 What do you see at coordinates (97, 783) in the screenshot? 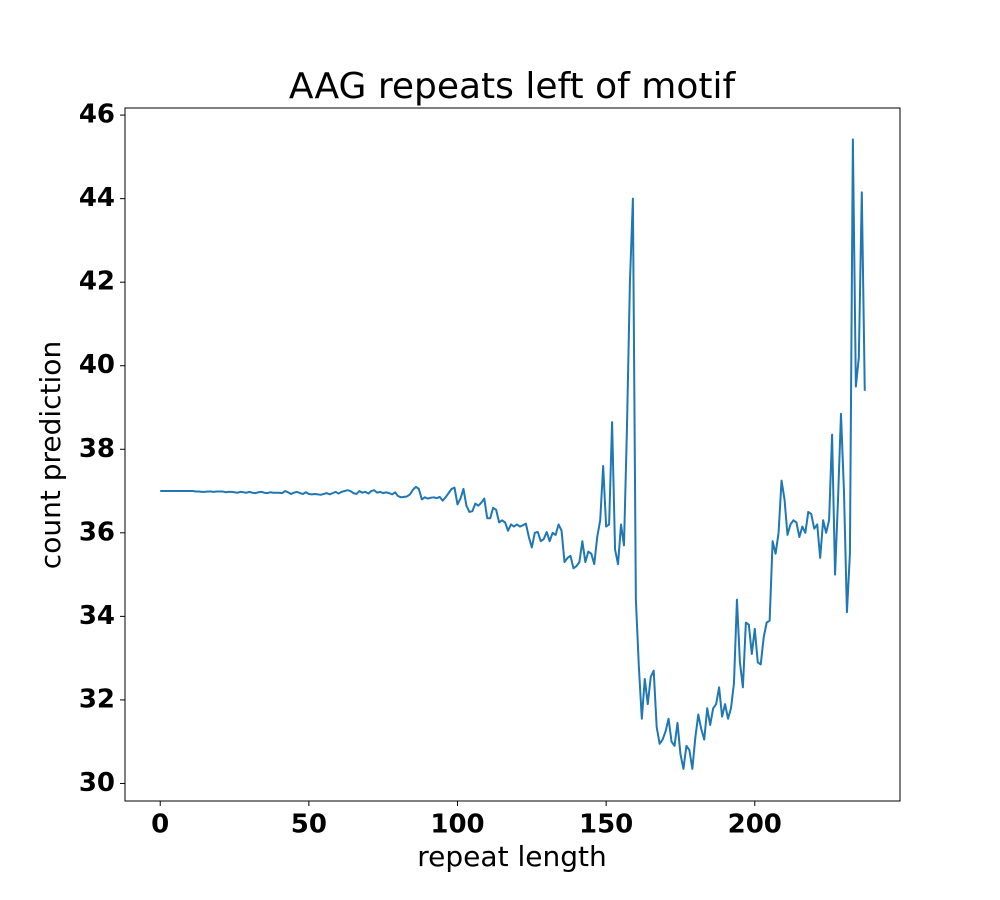
I see `y-tick-label: 30` at bounding box center [97, 783].